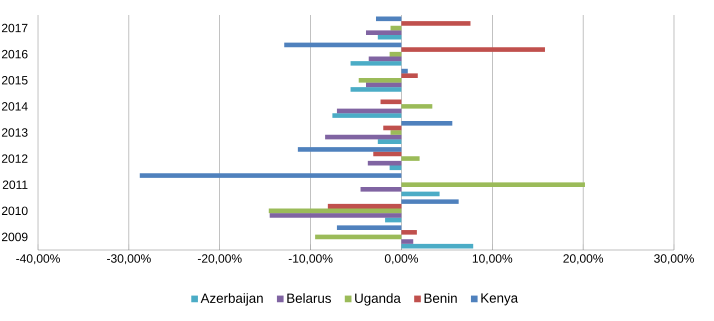  I want to click on legend-label: Azerbaijan, so click(231, 299).